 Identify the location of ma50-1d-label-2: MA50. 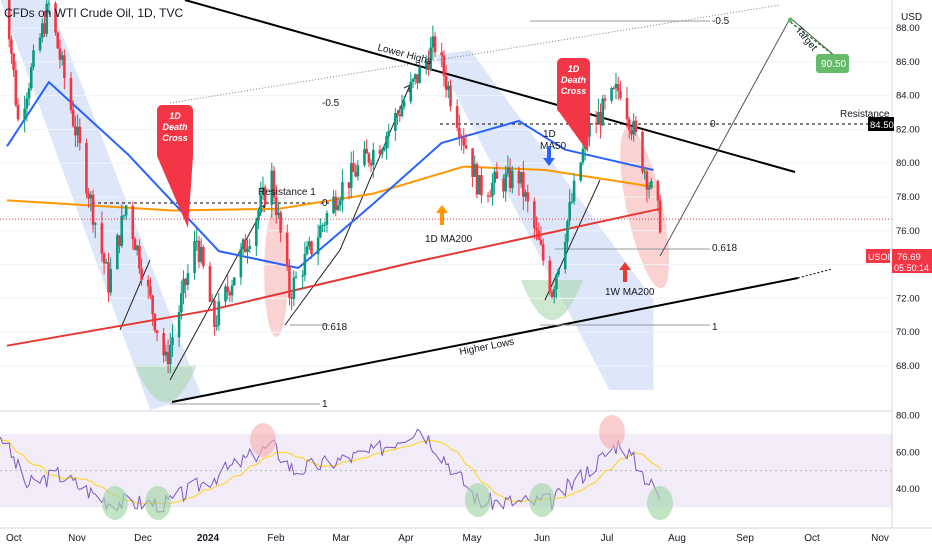
(553, 146).